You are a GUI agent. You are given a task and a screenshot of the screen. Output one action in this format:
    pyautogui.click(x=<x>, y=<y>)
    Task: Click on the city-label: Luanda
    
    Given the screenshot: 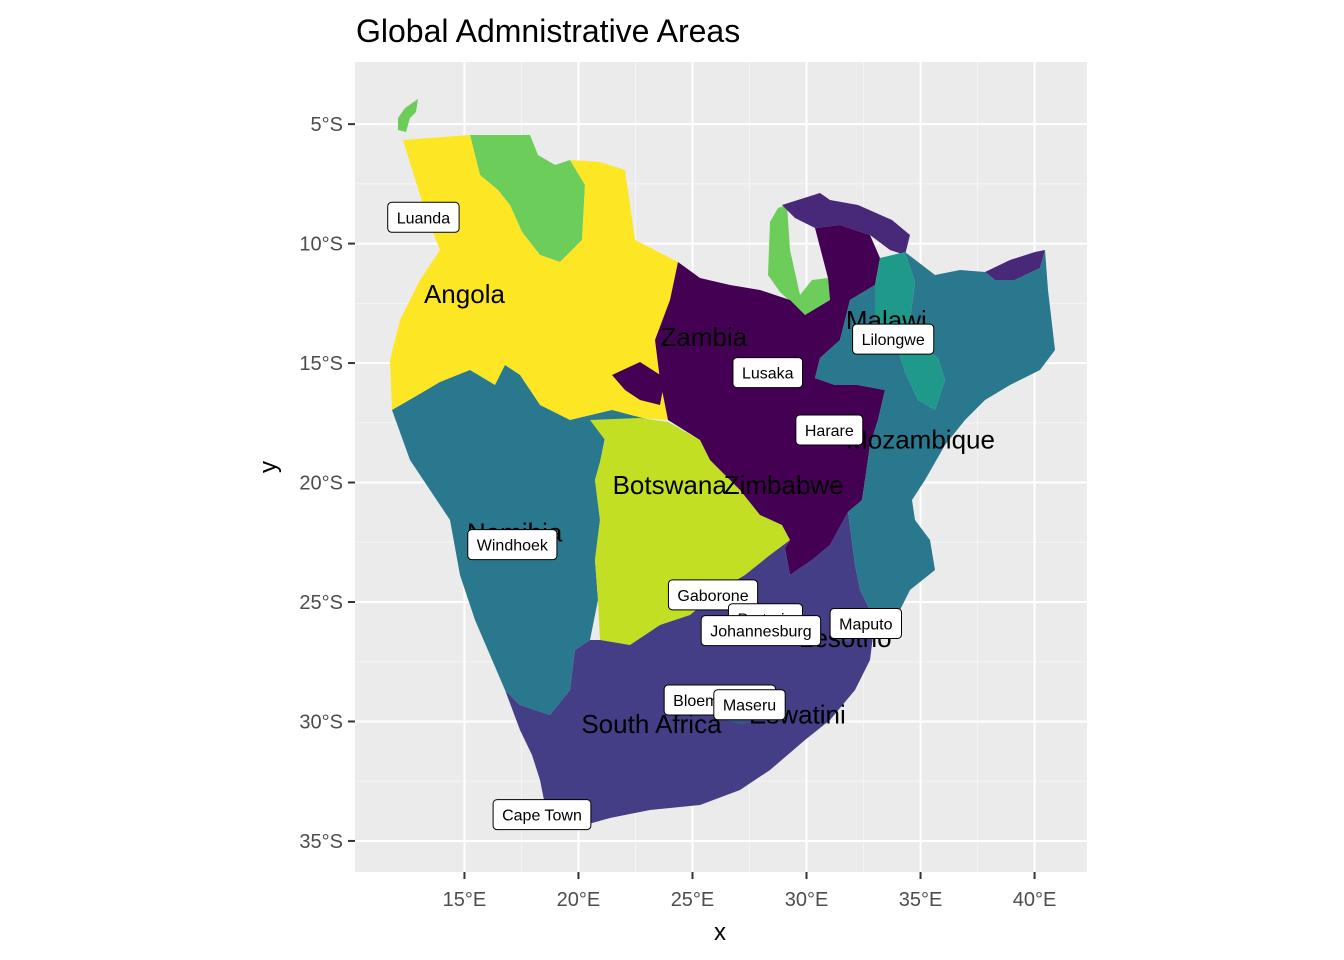 What is the action you would take?
    pyautogui.click(x=423, y=217)
    